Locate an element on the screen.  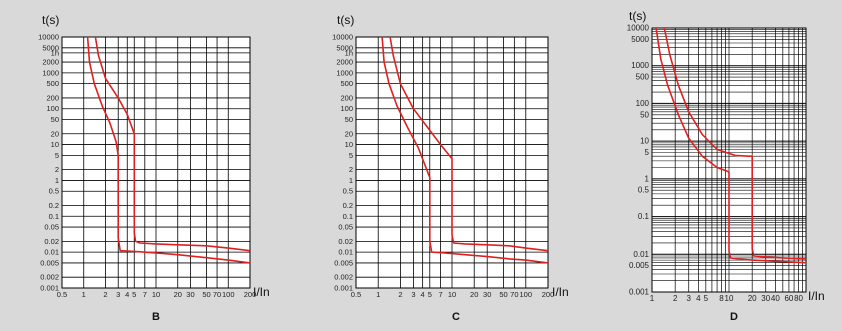
y-tick-label: 20 is located at coordinates (349, 133).